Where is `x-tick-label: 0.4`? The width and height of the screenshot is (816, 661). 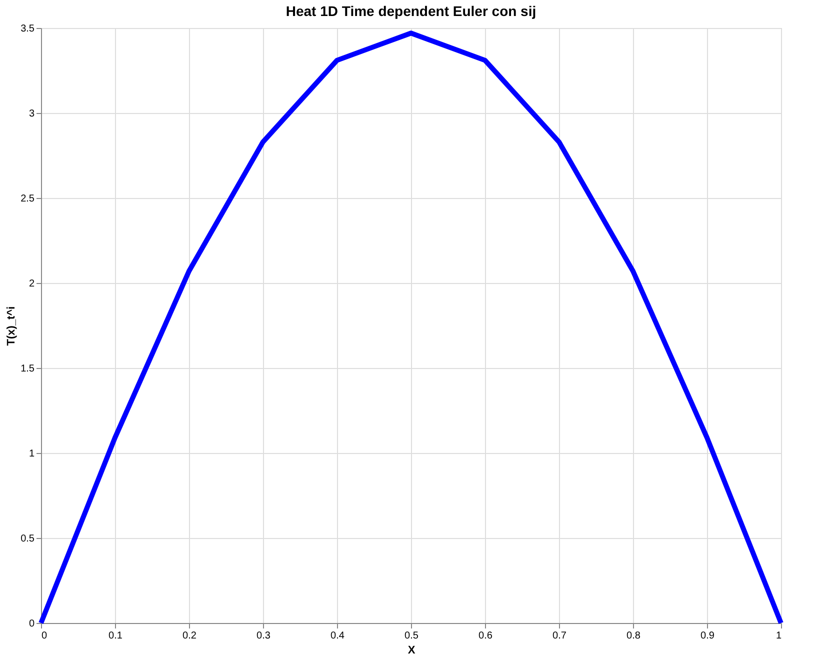 x-tick-label: 0.4 is located at coordinates (337, 636).